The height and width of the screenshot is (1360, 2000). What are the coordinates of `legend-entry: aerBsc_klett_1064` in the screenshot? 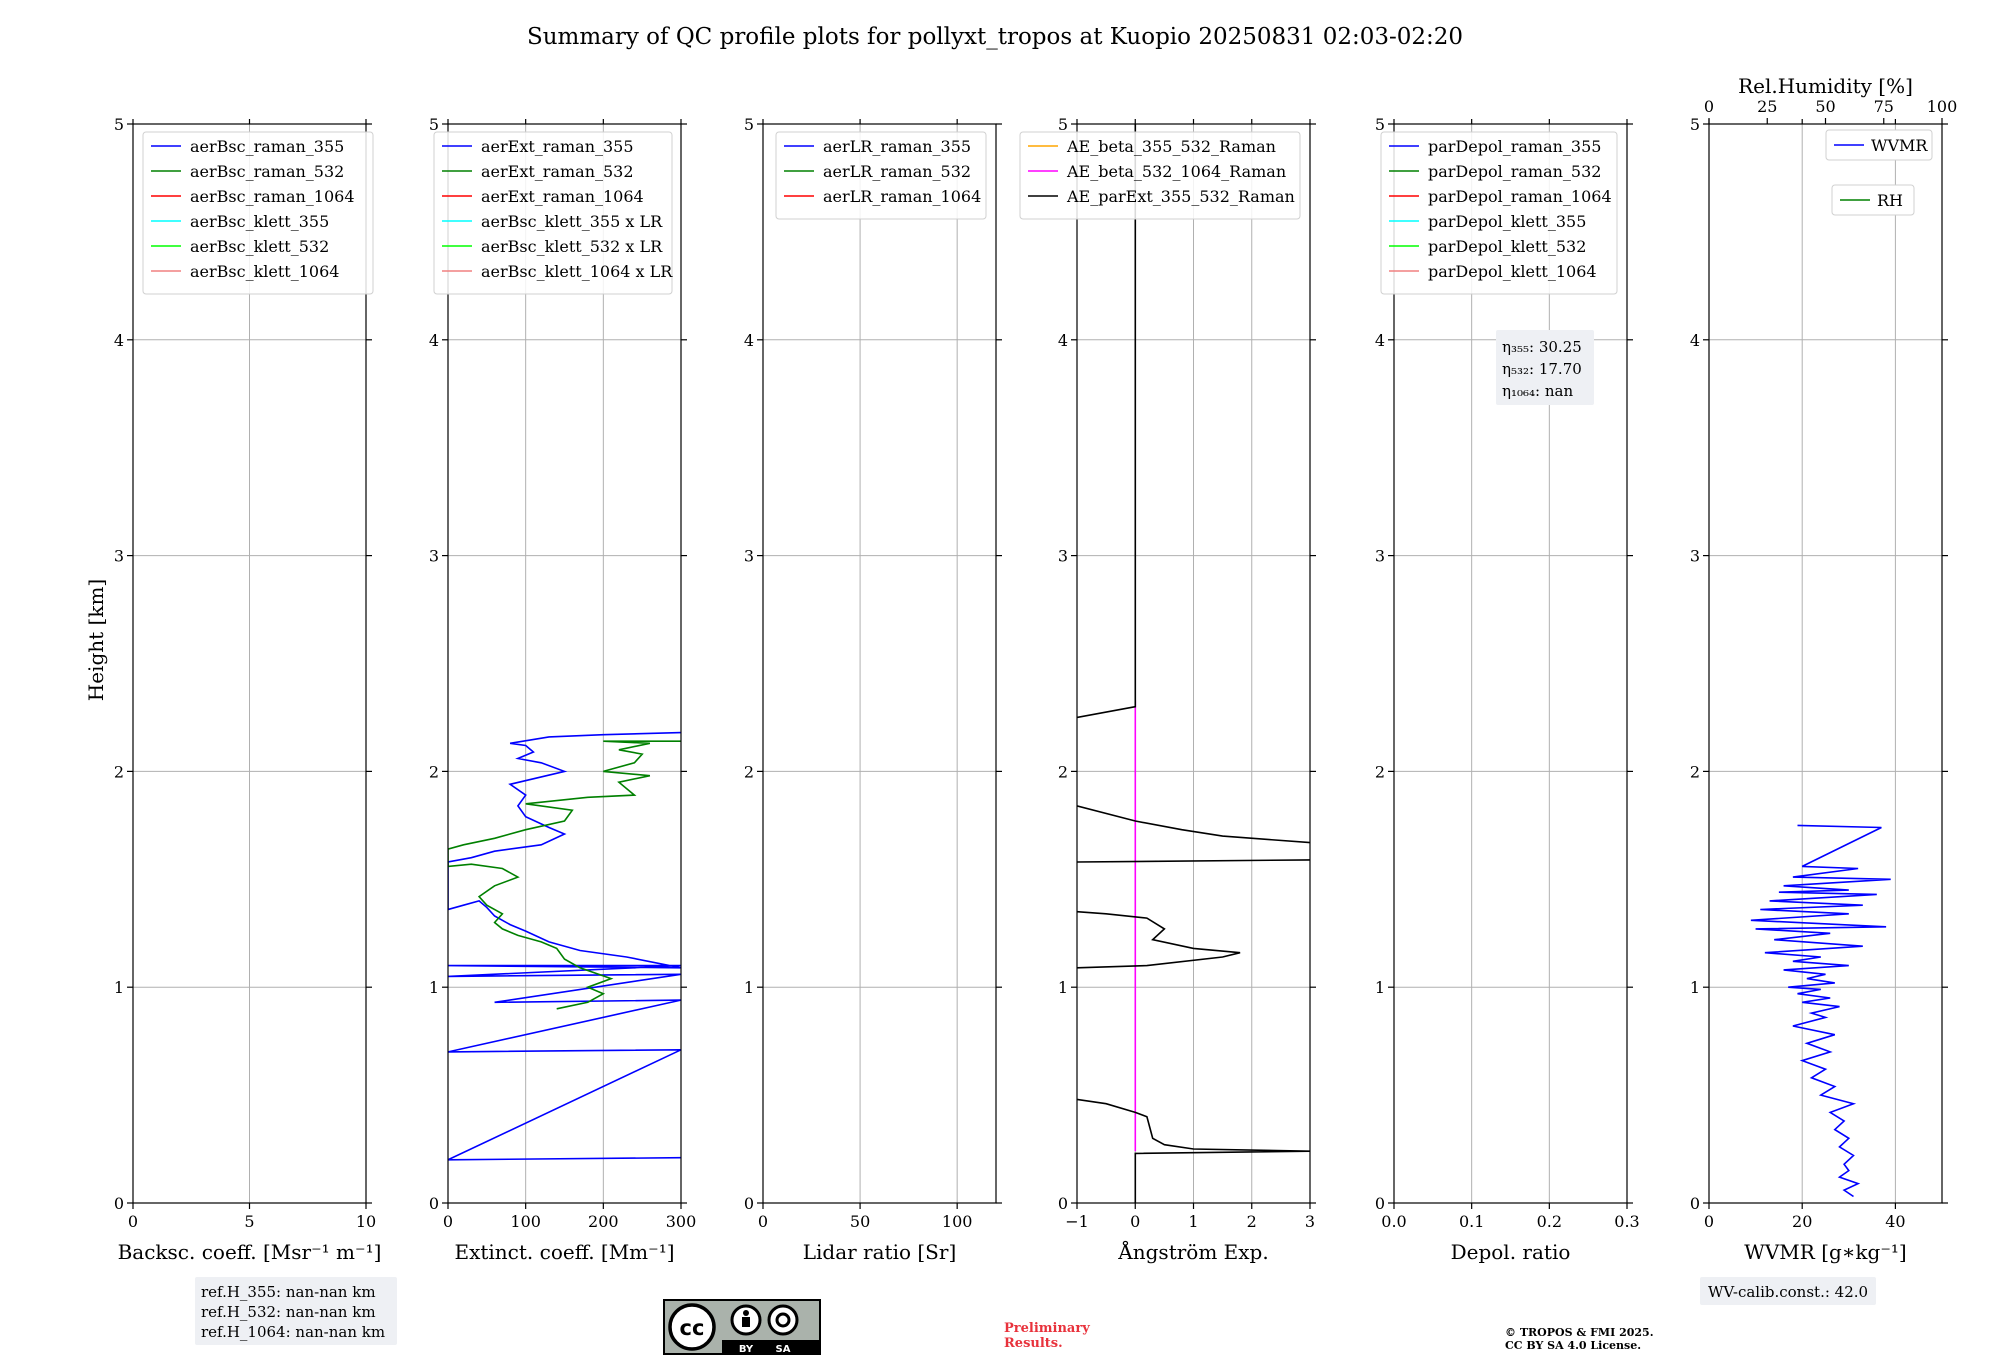 It's located at (264, 271).